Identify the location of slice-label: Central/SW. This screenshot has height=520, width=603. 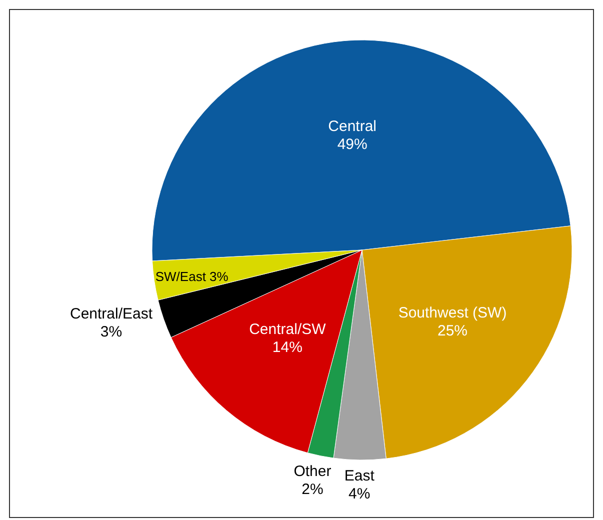
(288, 329).